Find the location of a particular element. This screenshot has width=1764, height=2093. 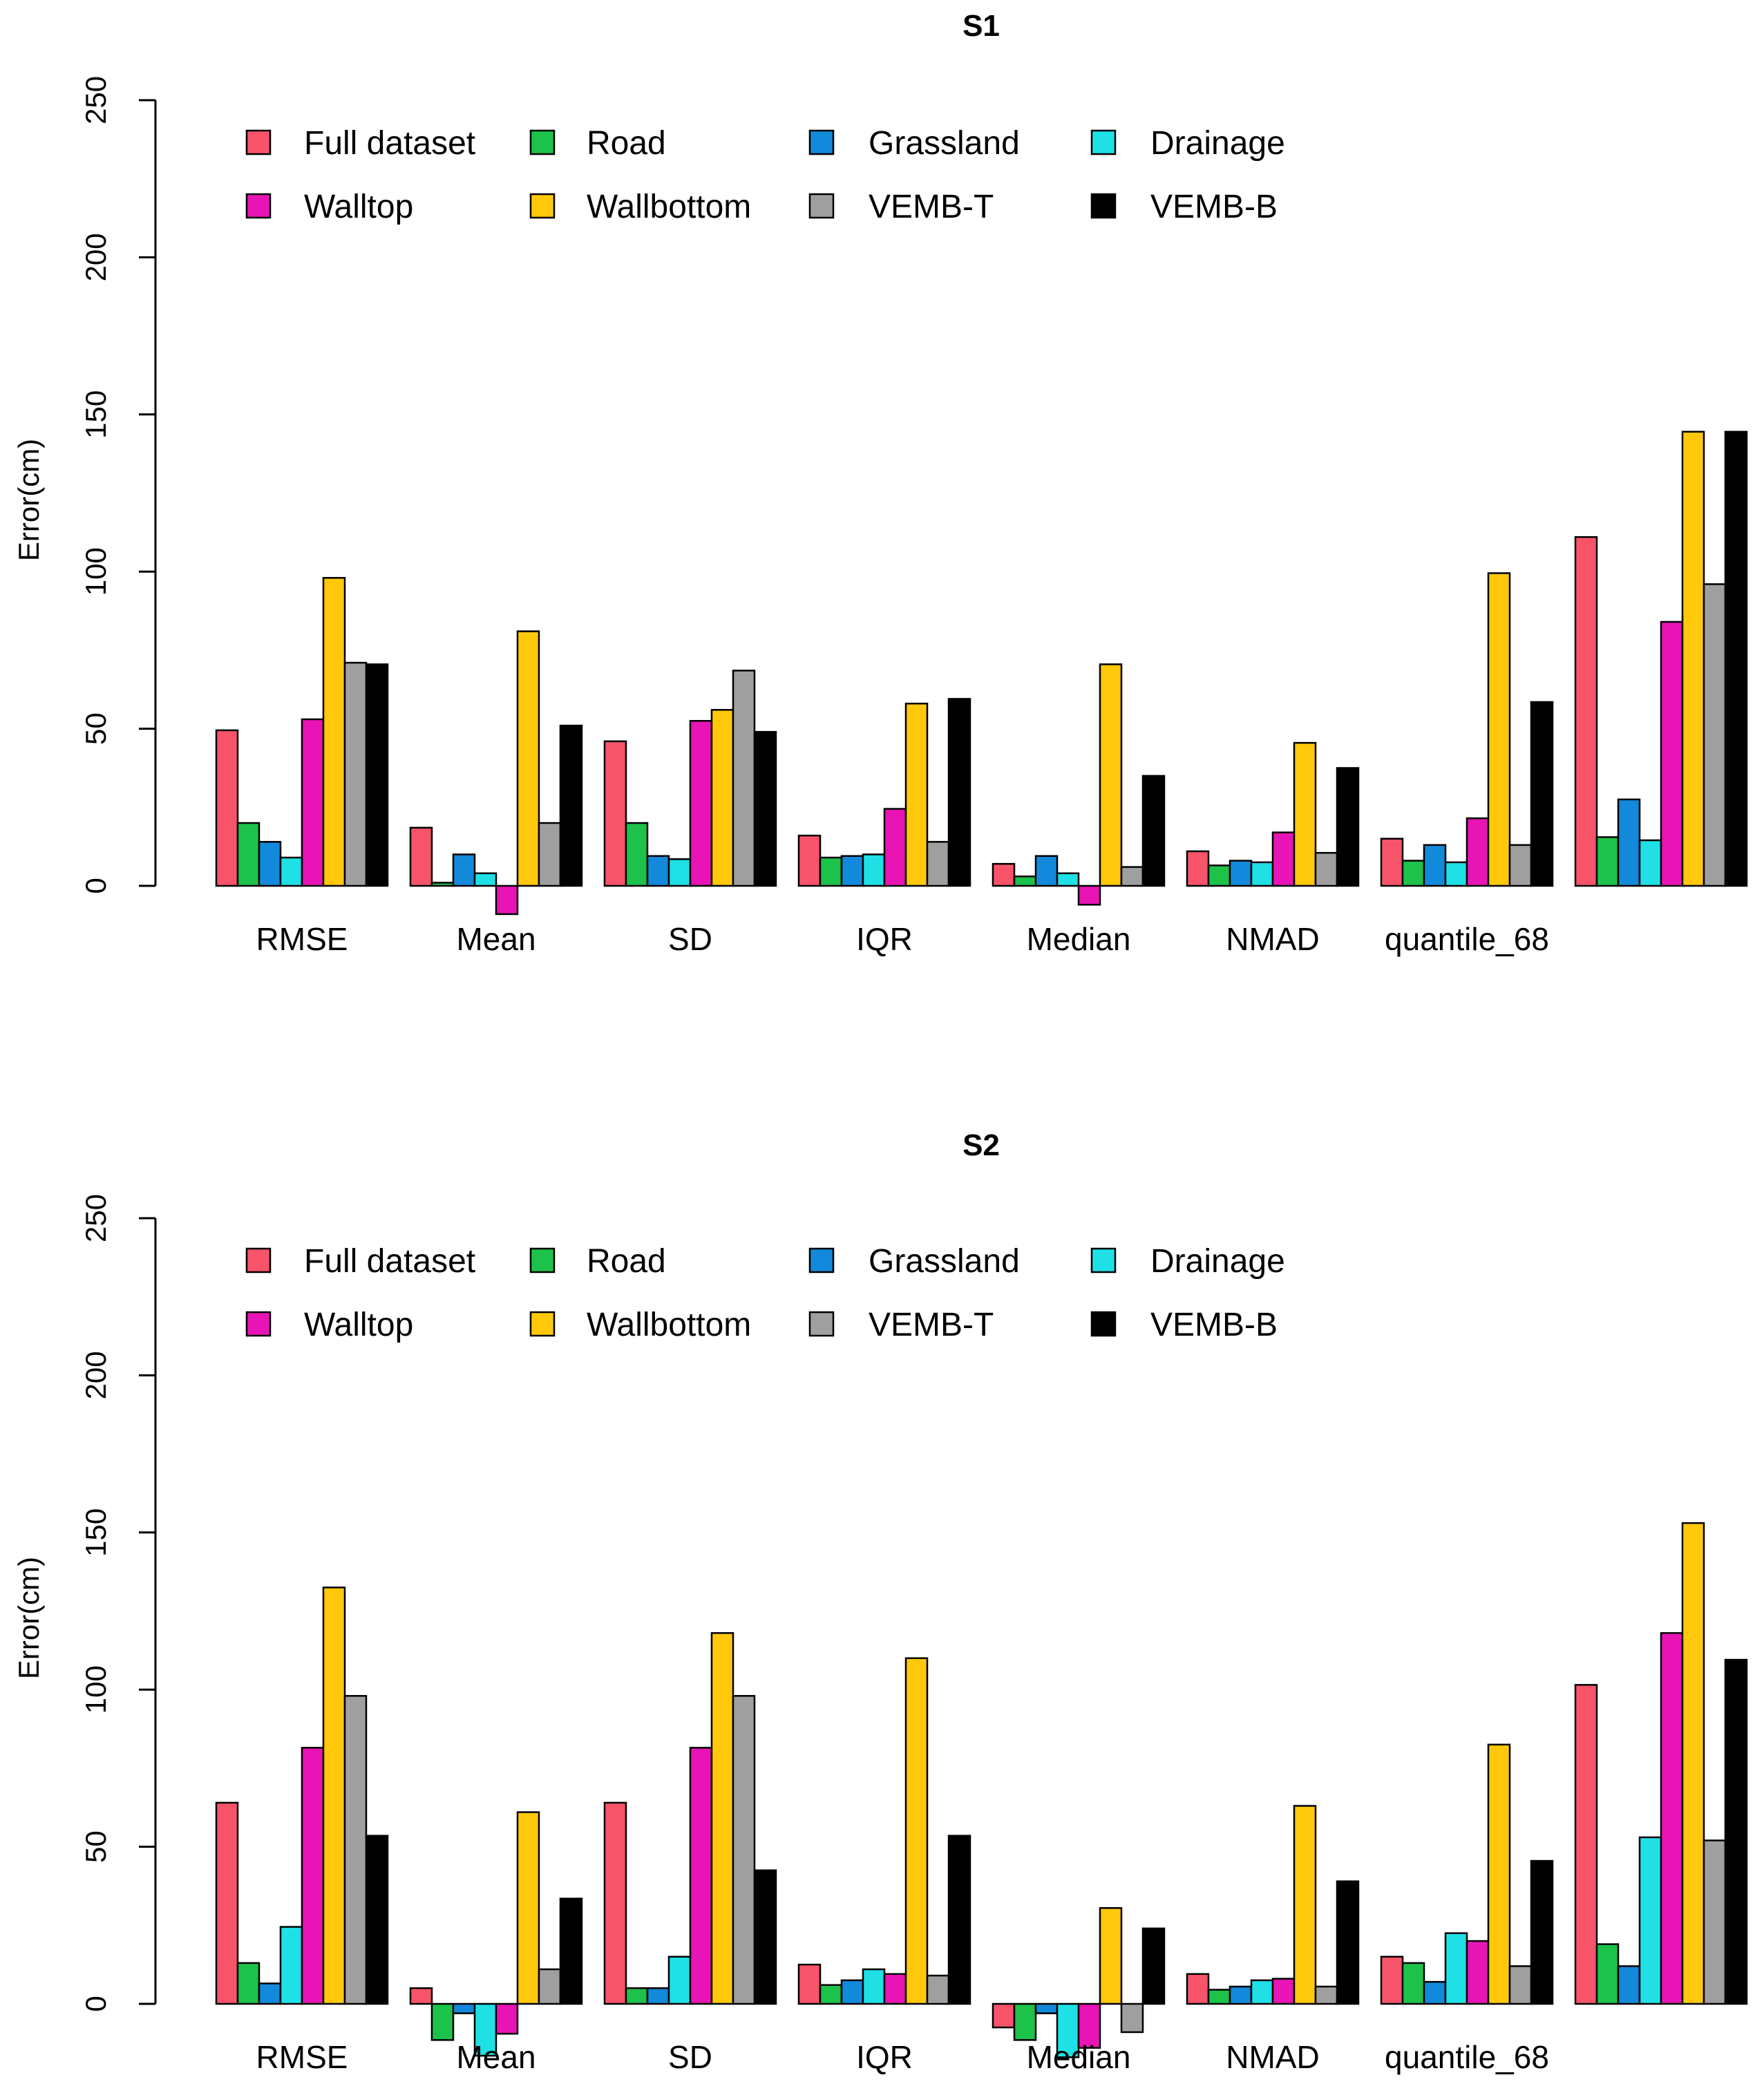

legend-label: Walltop is located at coordinates (358, 207).